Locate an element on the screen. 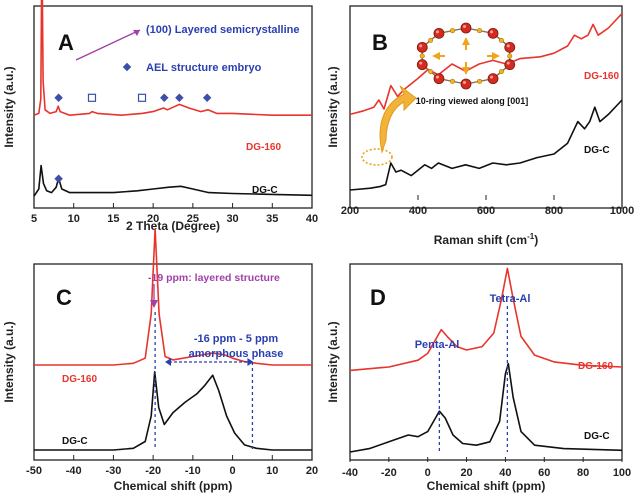 This screenshot has width=636, height=498. panel-d-label-dg160: DG-160 is located at coordinates (595, 366).